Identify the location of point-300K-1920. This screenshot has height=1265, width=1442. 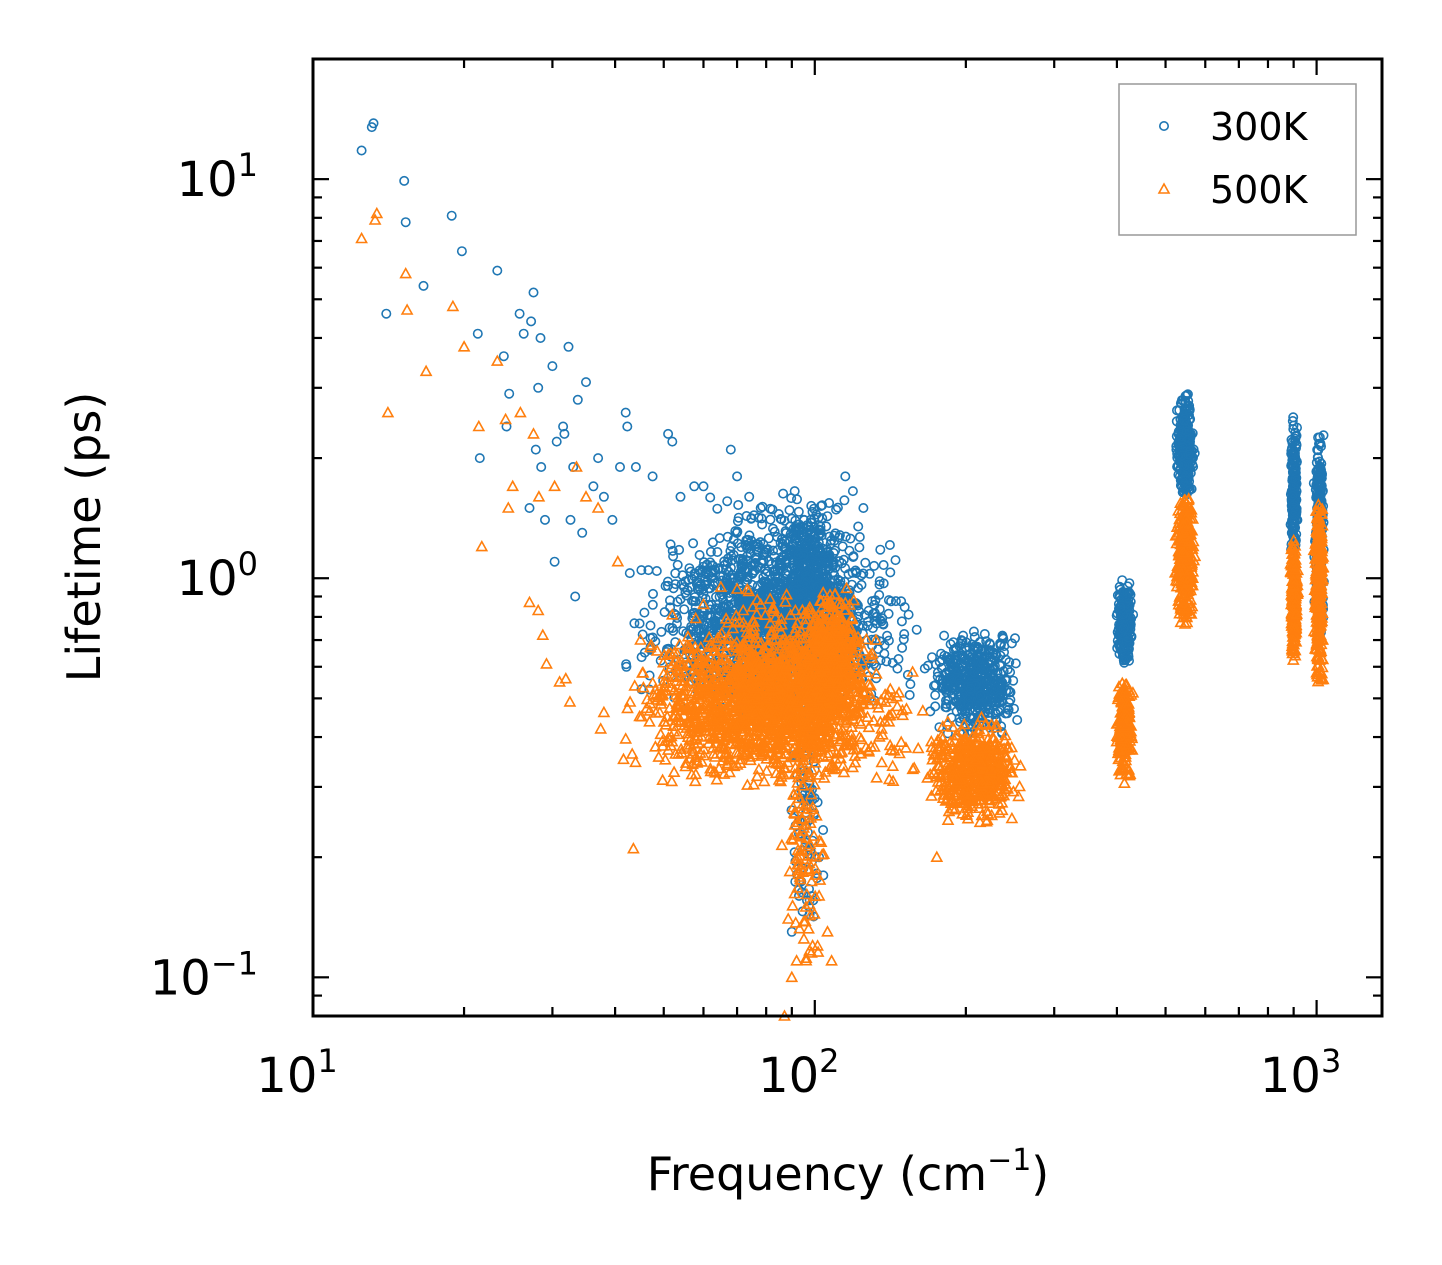
(798, 511).